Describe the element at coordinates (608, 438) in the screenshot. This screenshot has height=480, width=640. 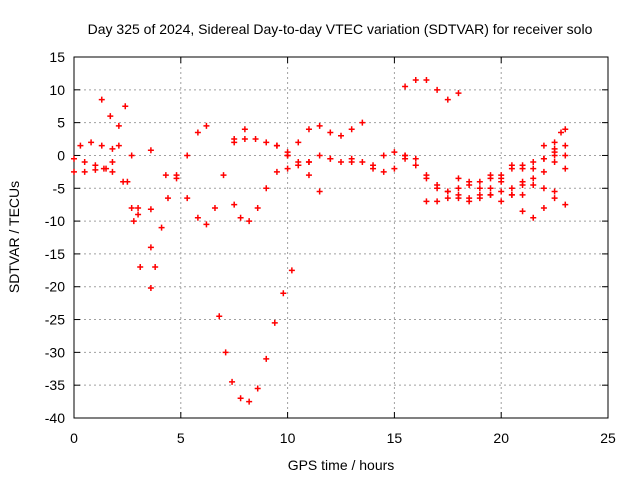
I see `x-tick-label: 25` at that location.